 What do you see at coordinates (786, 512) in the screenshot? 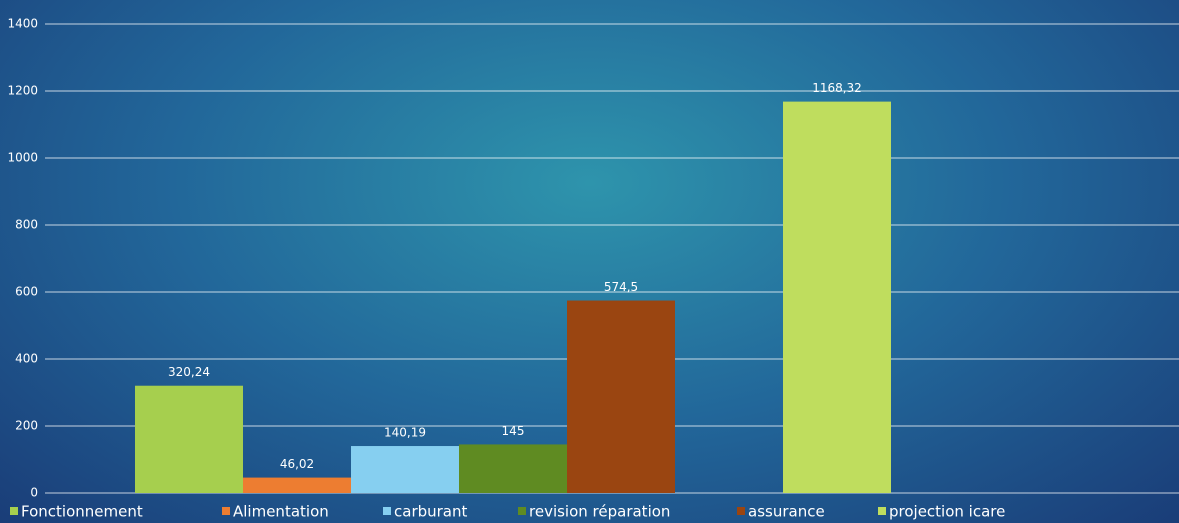
I see `legend-label: assurance` at bounding box center [786, 512].